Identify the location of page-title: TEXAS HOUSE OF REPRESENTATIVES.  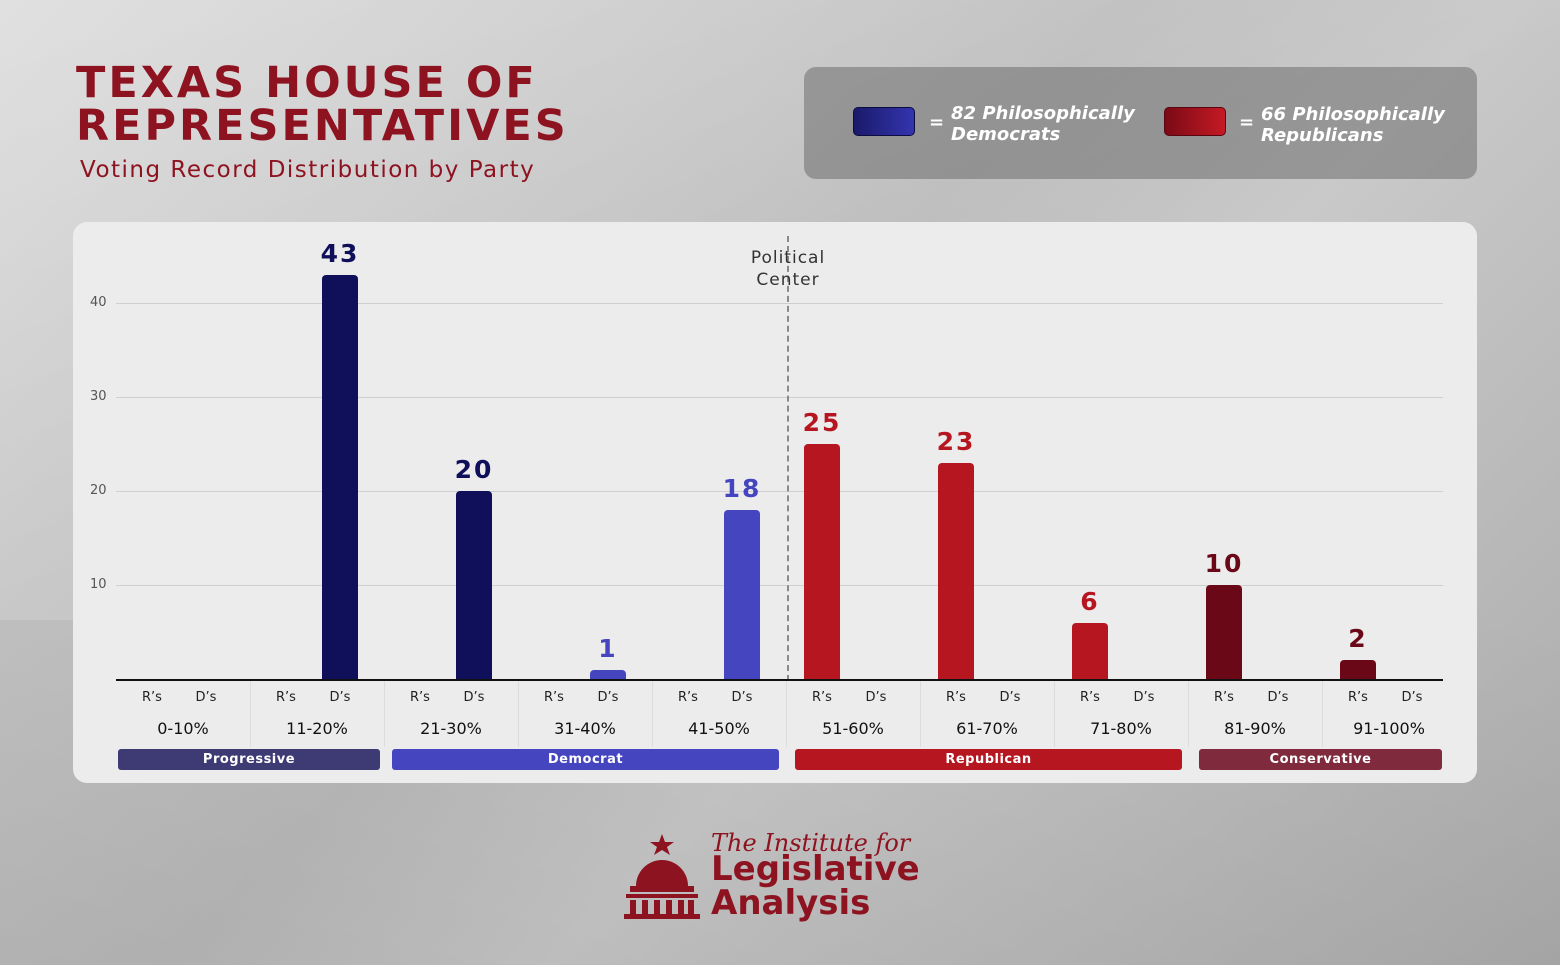
(322, 105).